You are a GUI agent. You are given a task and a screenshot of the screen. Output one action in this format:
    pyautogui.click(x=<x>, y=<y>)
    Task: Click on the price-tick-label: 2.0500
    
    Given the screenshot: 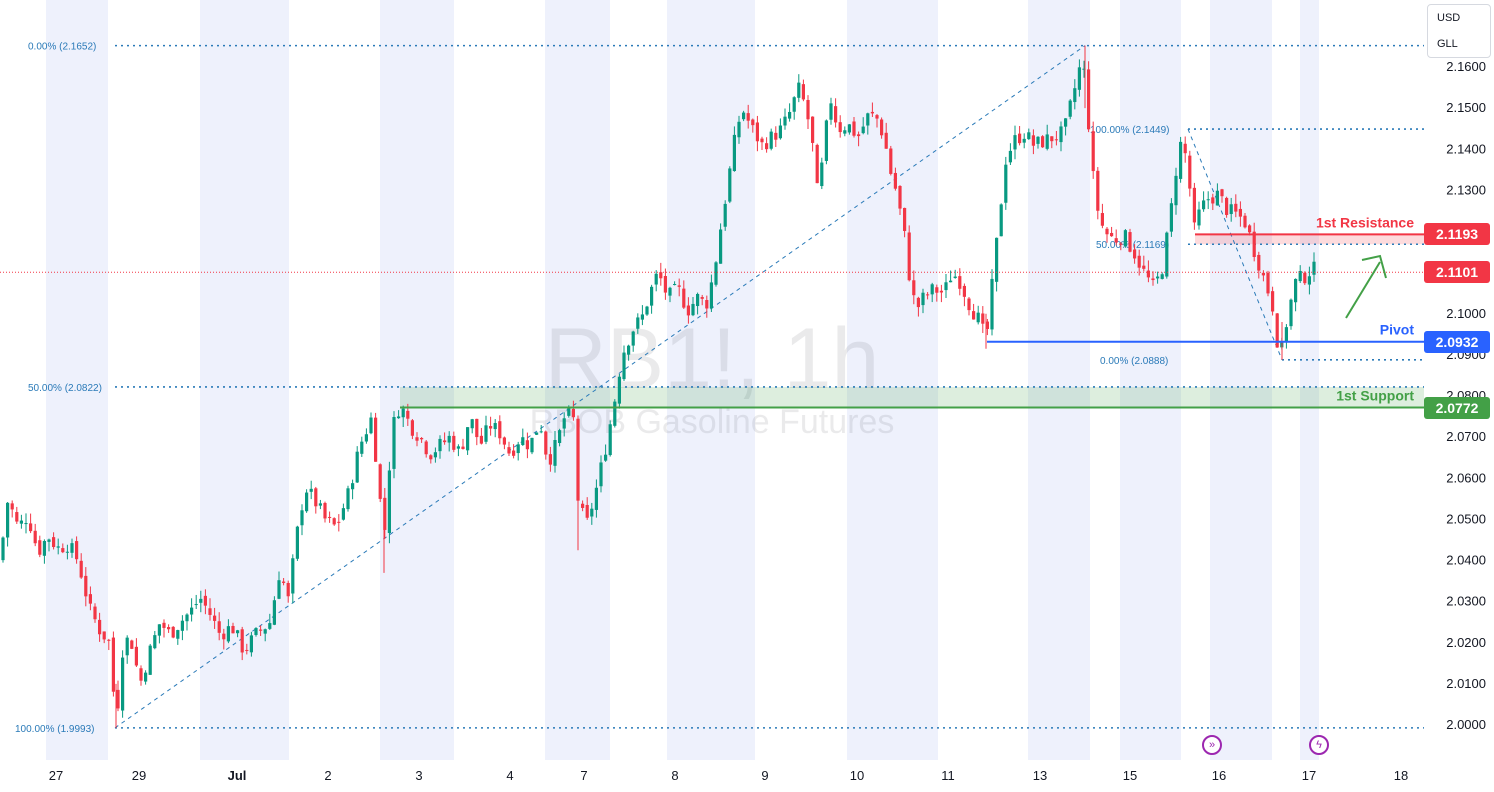 What is the action you would take?
    pyautogui.click(x=1466, y=518)
    